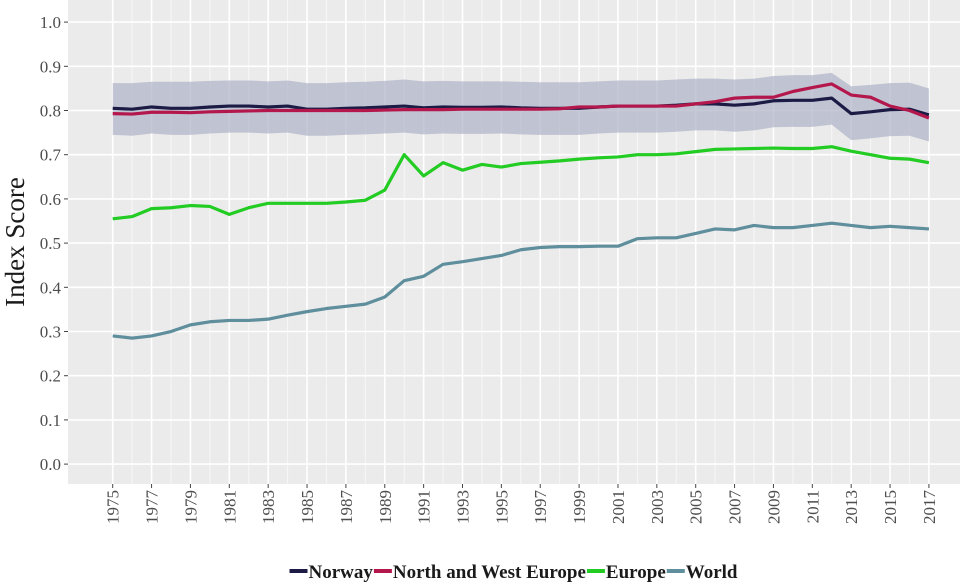 The height and width of the screenshot is (584, 965). What do you see at coordinates (424, 507) in the screenshot?
I see `x-tick-label: 1991` at bounding box center [424, 507].